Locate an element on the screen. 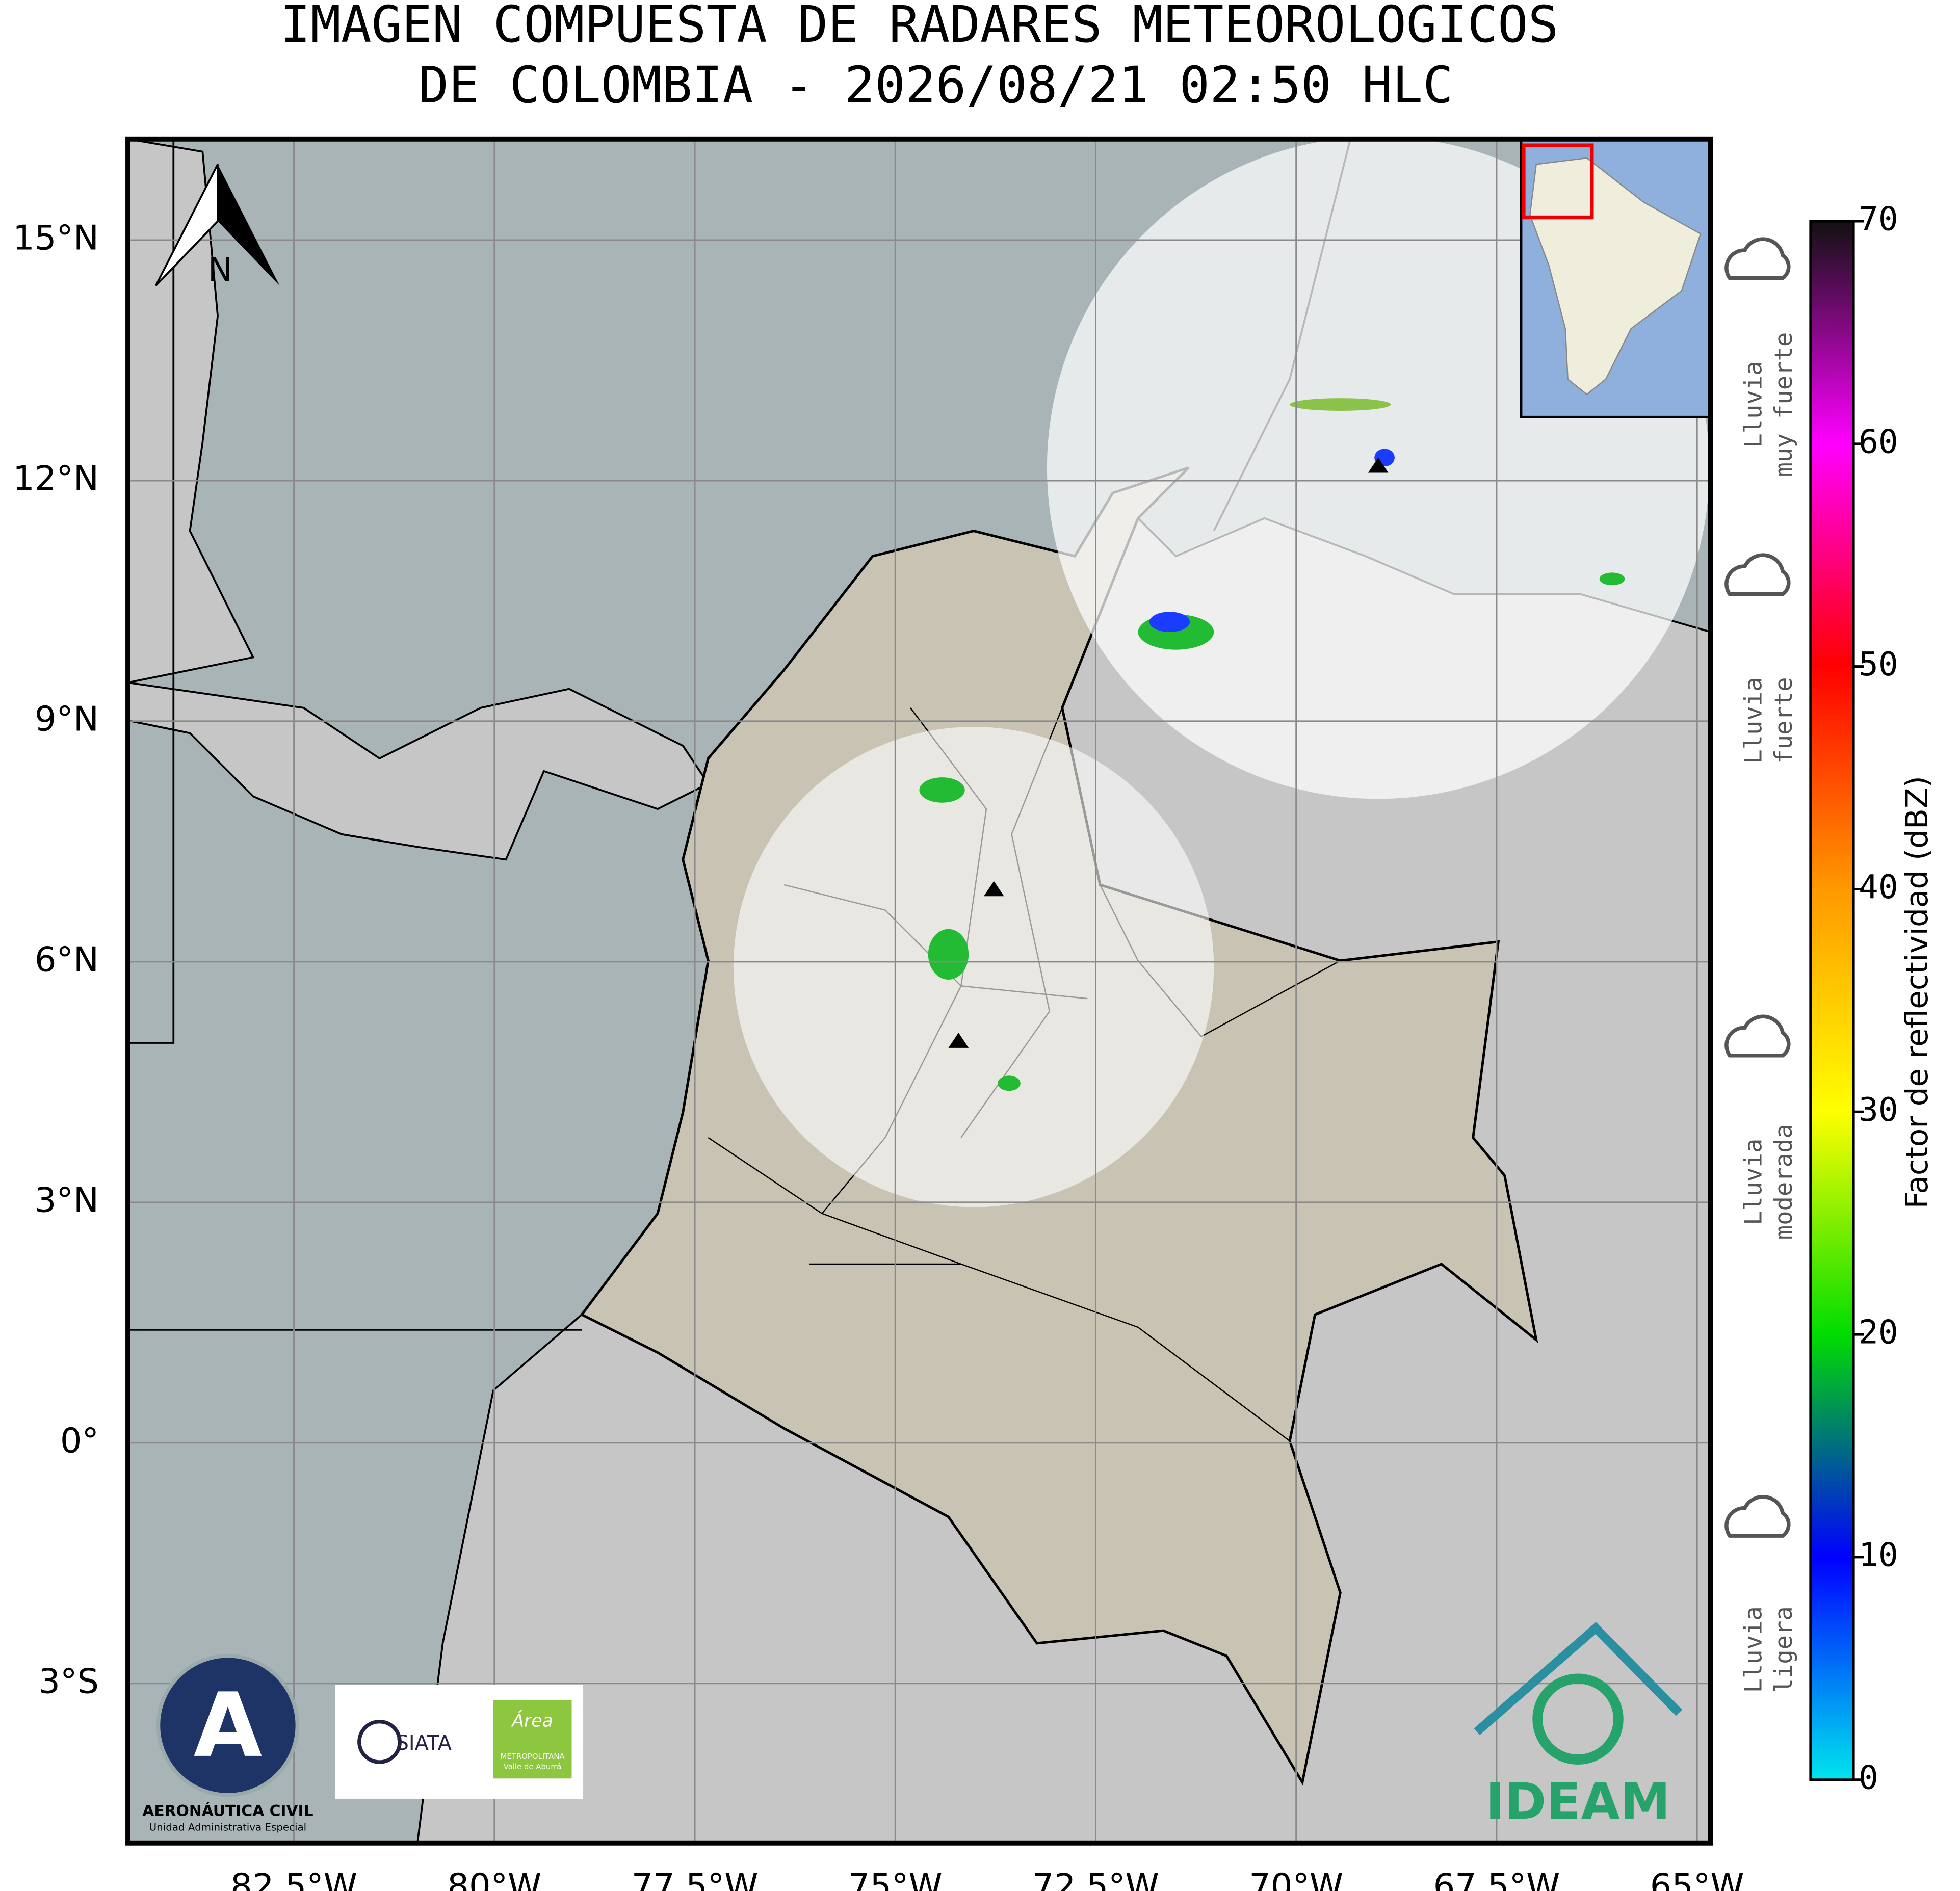  lon-tick-label: 65°W is located at coordinates (1697, 1879).